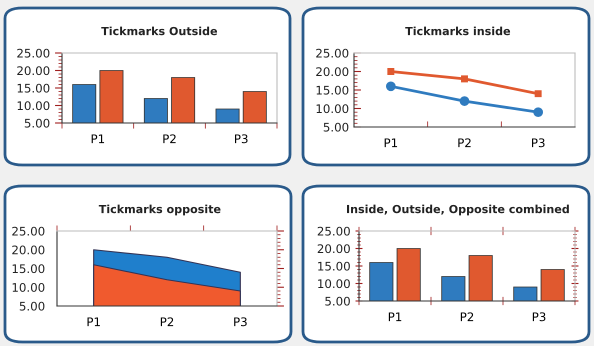 The width and height of the screenshot is (594, 346). I want to click on chart-title: Inside, Outside, Opposite combined, so click(458, 210).